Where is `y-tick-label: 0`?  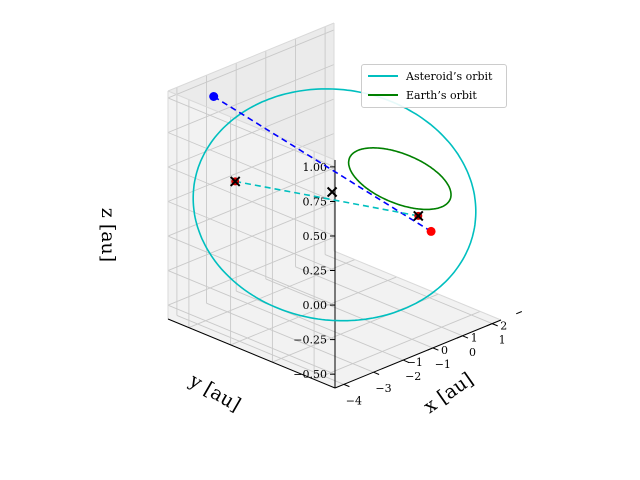
y-tick-label: 0 is located at coordinates (444, 350).